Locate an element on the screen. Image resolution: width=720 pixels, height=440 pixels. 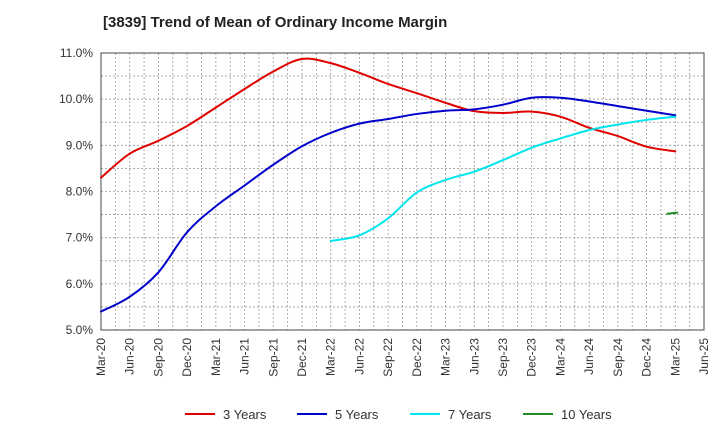
y-tick-label: 10.0% is located at coordinates (76, 99).